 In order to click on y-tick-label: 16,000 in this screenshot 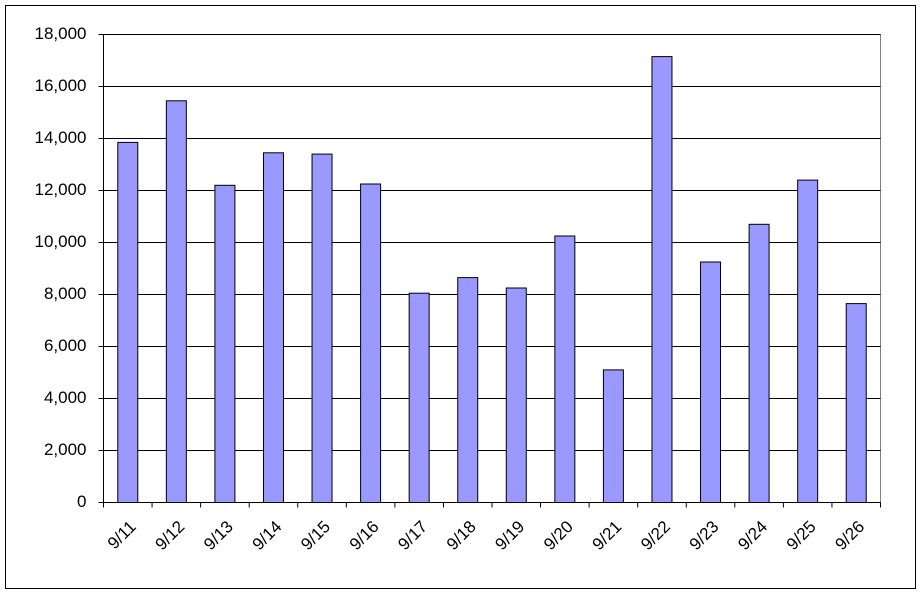, I will do `click(61, 85)`.